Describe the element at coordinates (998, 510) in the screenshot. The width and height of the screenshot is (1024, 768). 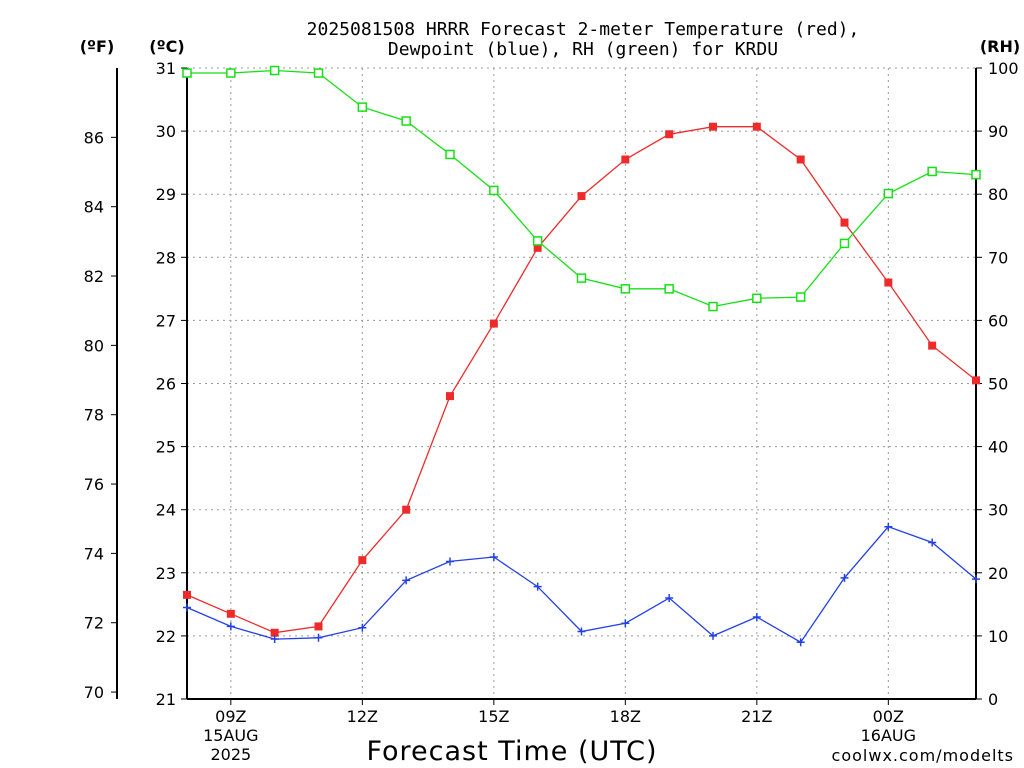
I see `rh-tick-label: 30` at that location.